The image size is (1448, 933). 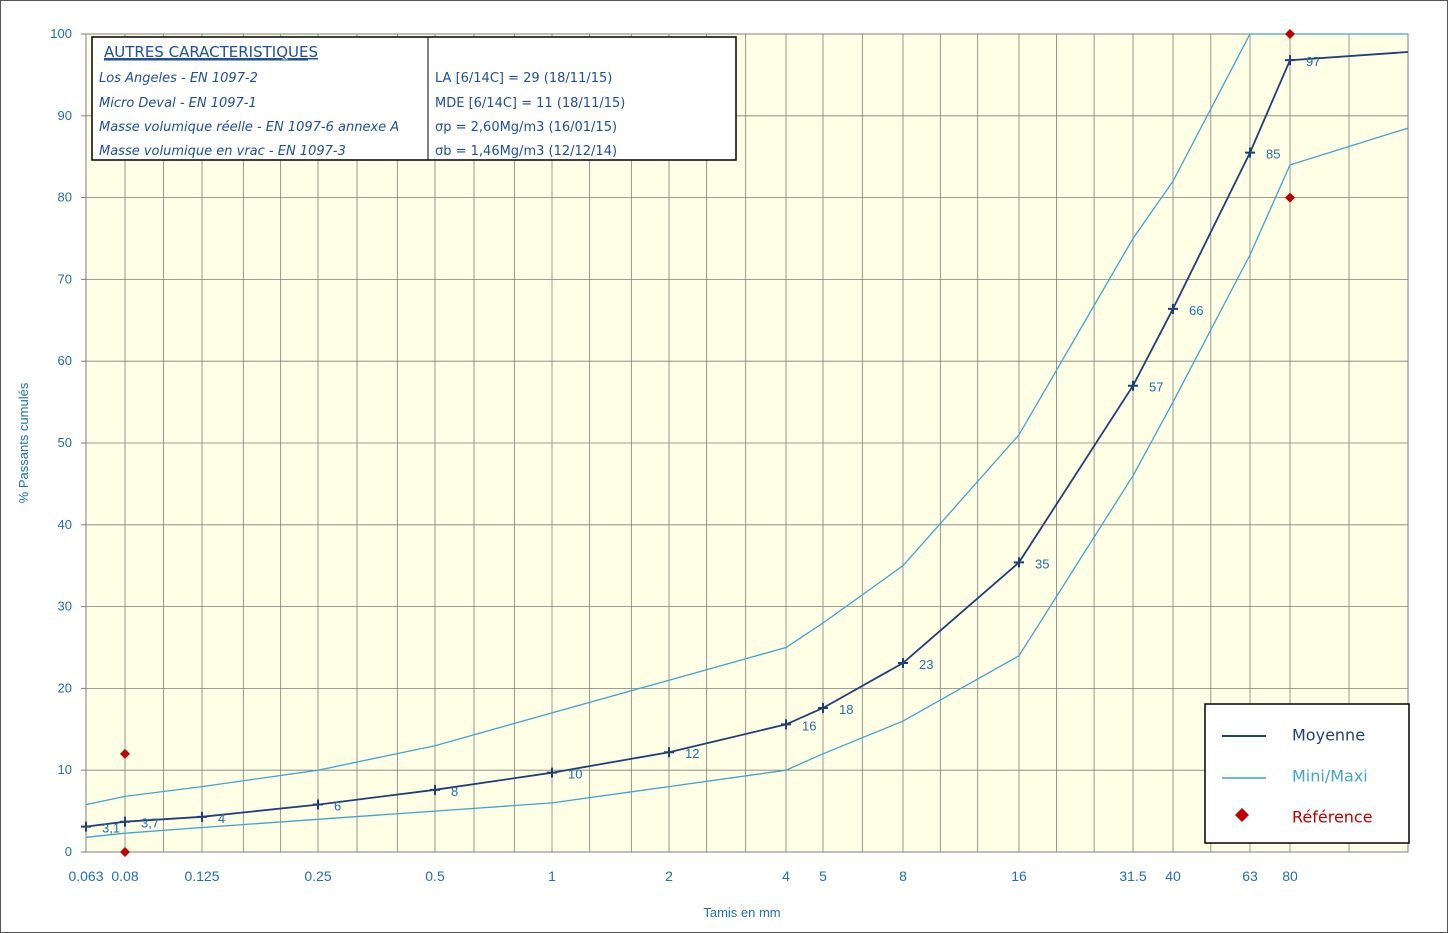 What do you see at coordinates (150, 823) in the screenshot?
I see `data-label: 3,7` at bounding box center [150, 823].